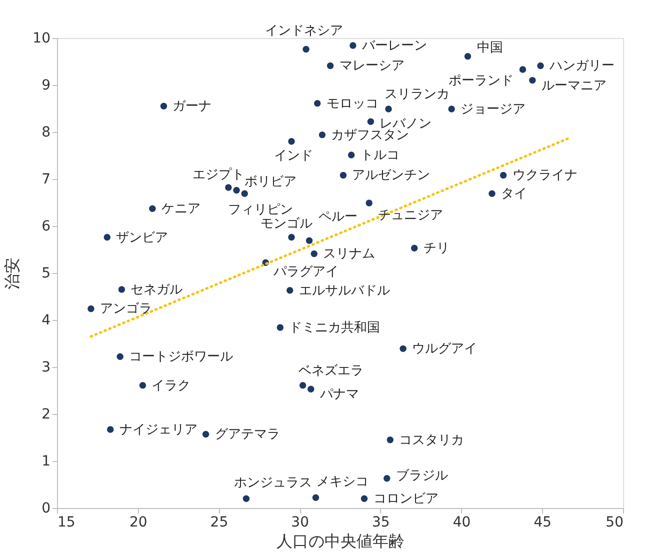  I want to click on y-tick-label: 7, so click(46, 180).